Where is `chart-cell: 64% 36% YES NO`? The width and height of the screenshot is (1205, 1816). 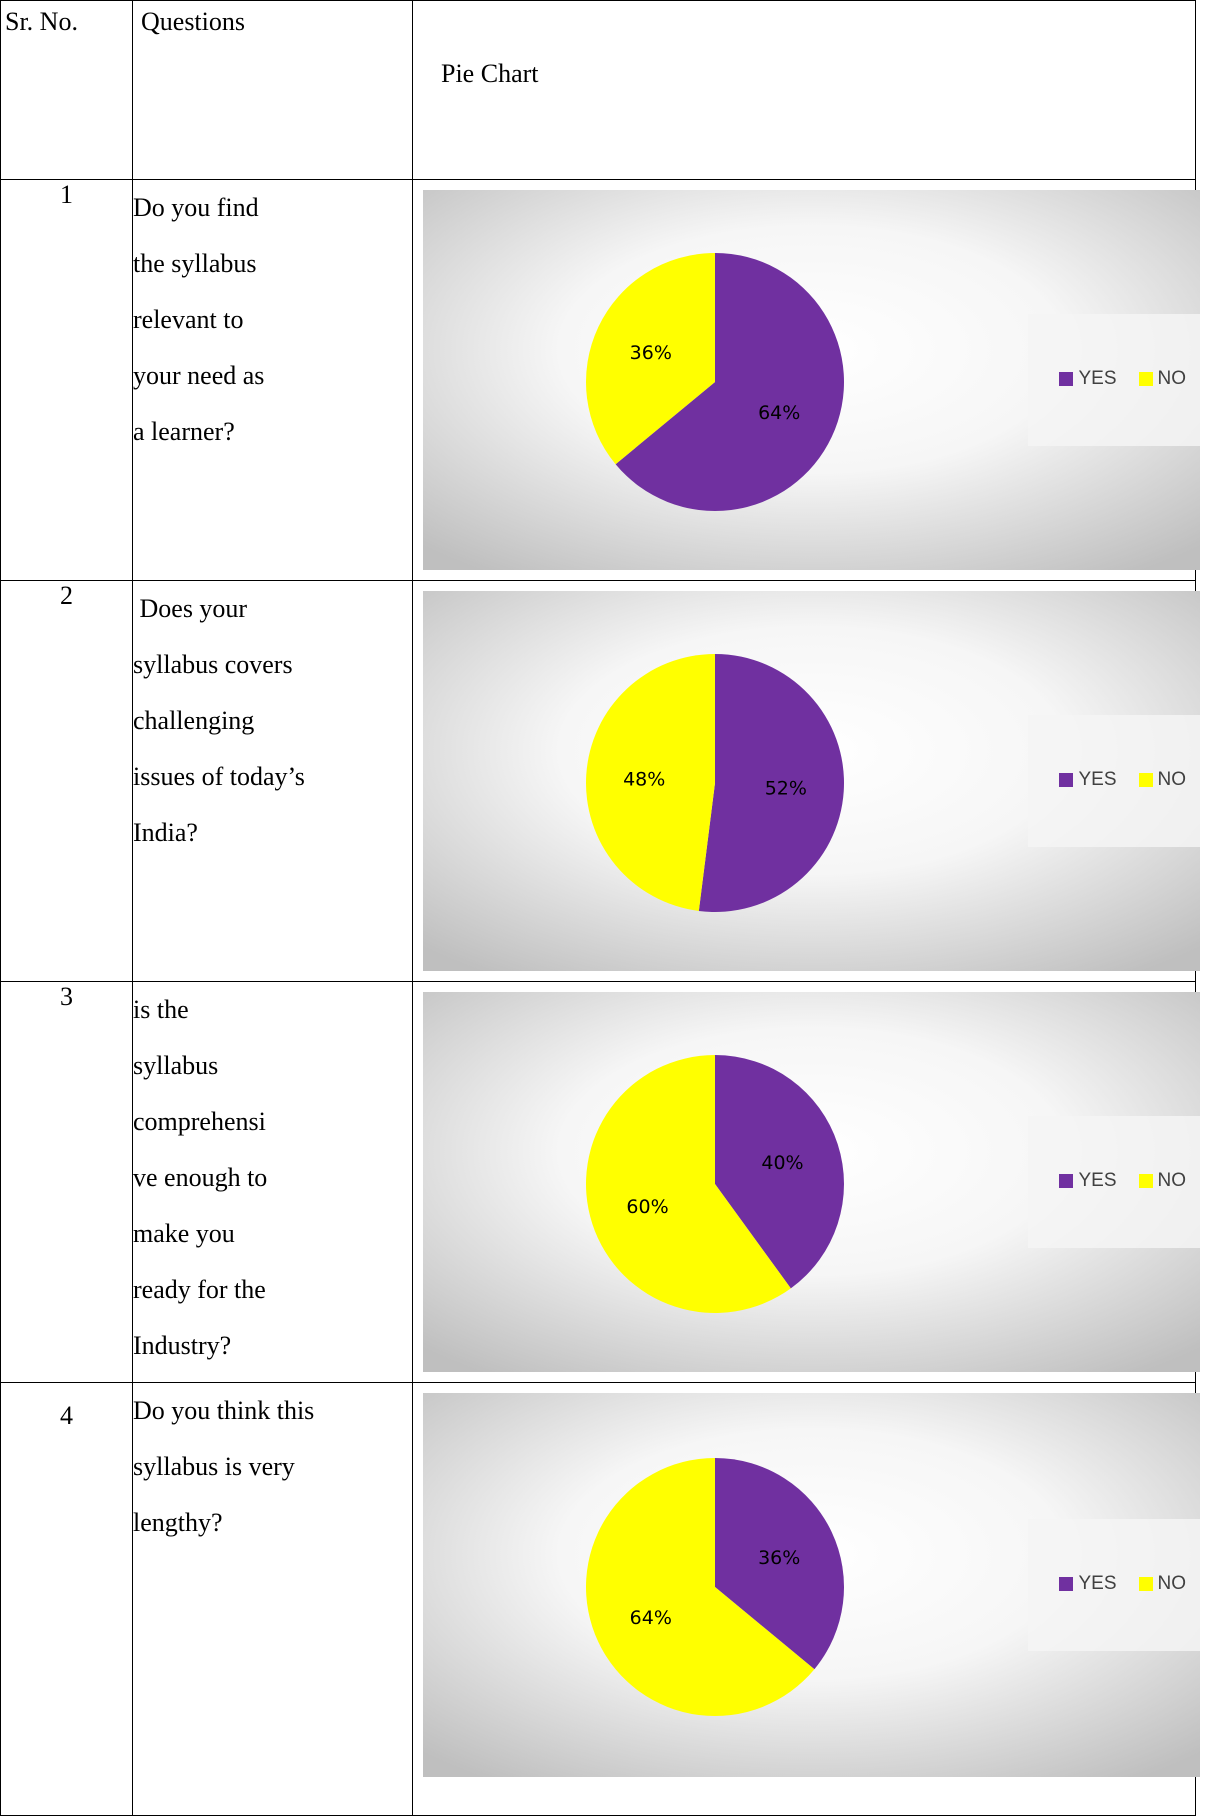
chart-cell: 64% 36% YES NO is located at coordinates (806, 380).